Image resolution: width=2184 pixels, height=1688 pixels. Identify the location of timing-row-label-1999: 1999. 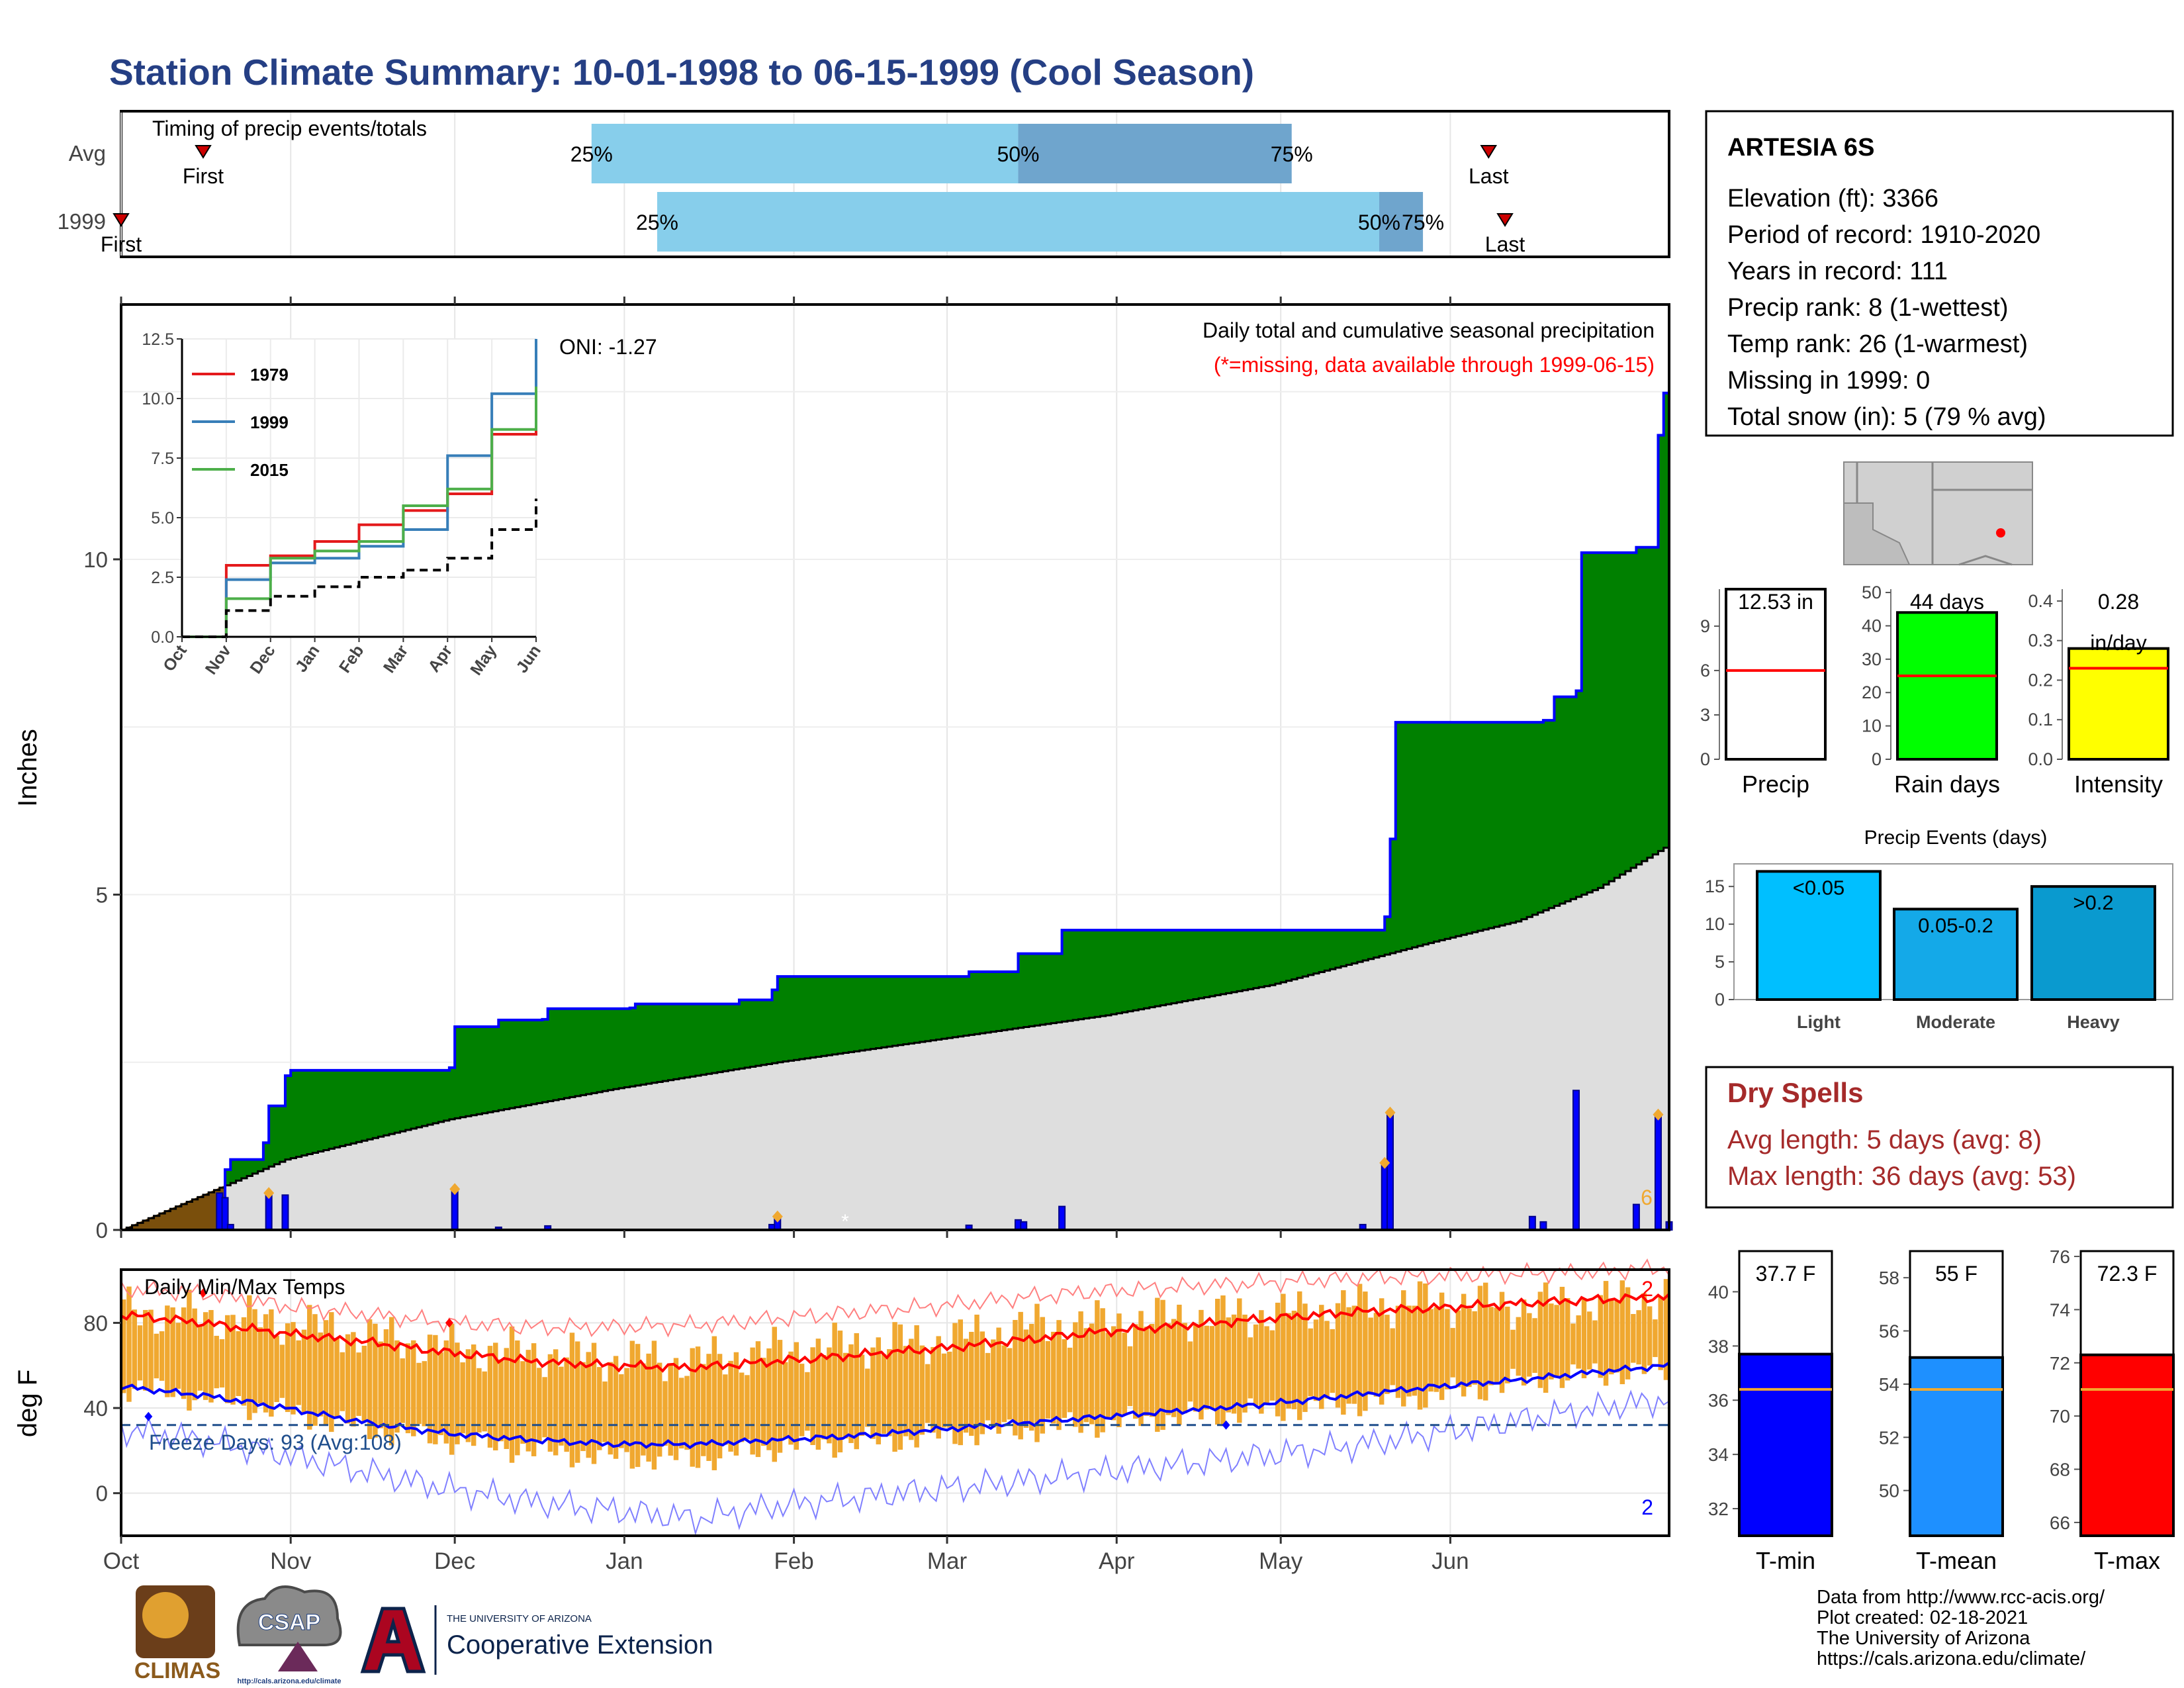
(82, 221).